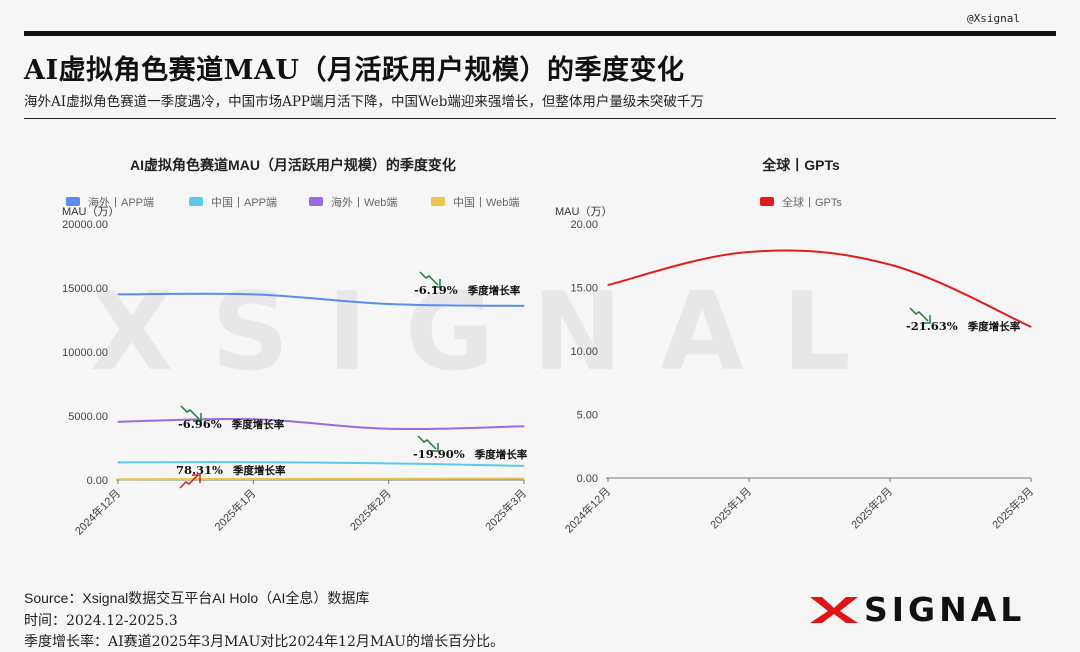 This screenshot has height=652, width=1080. I want to click on growth-value: -6.19%, so click(436, 290).